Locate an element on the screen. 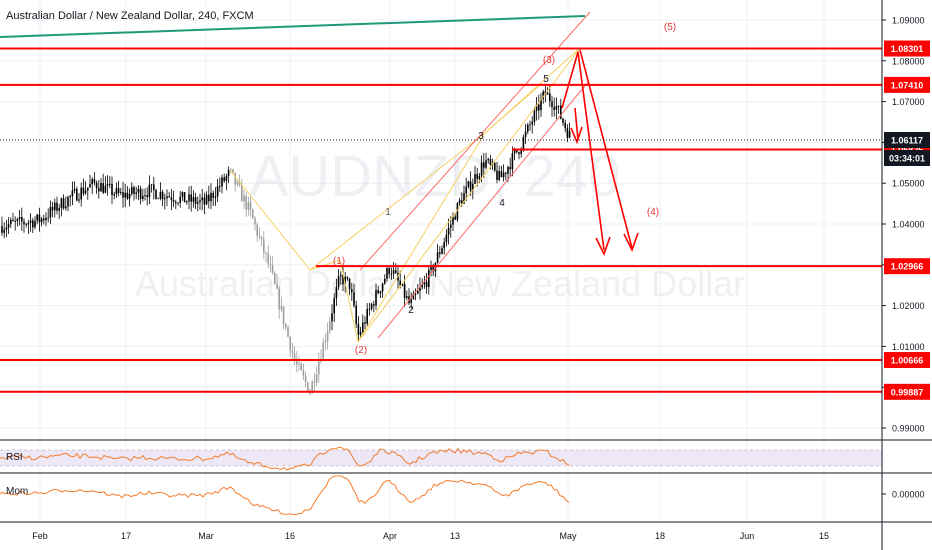 This screenshot has width=932, height=550. price-tick-label: 1.05000 is located at coordinates (908, 184).